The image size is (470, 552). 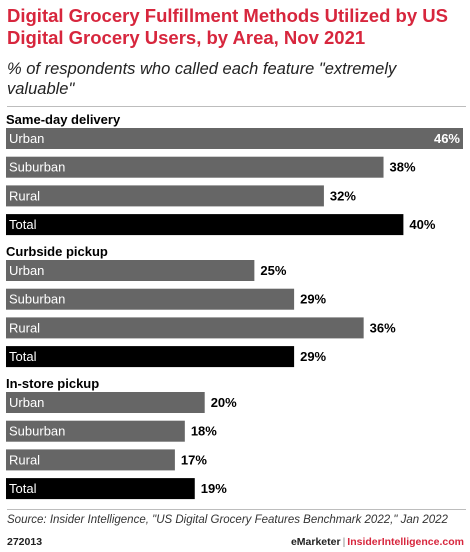 What do you see at coordinates (405, 542) in the screenshot?
I see `brand-insider-intelligence: InsiderIntelligence.com` at bounding box center [405, 542].